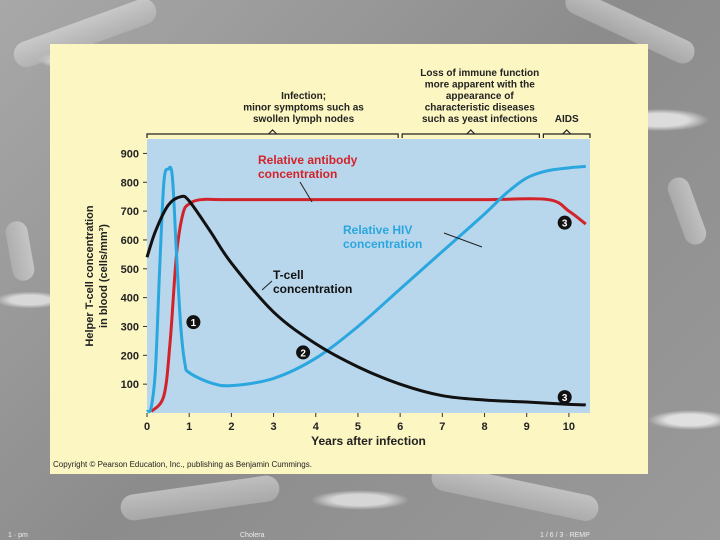 The height and width of the screenshot is (540, 720). I want to click on x-tick-label: 2, so click(231, 427).